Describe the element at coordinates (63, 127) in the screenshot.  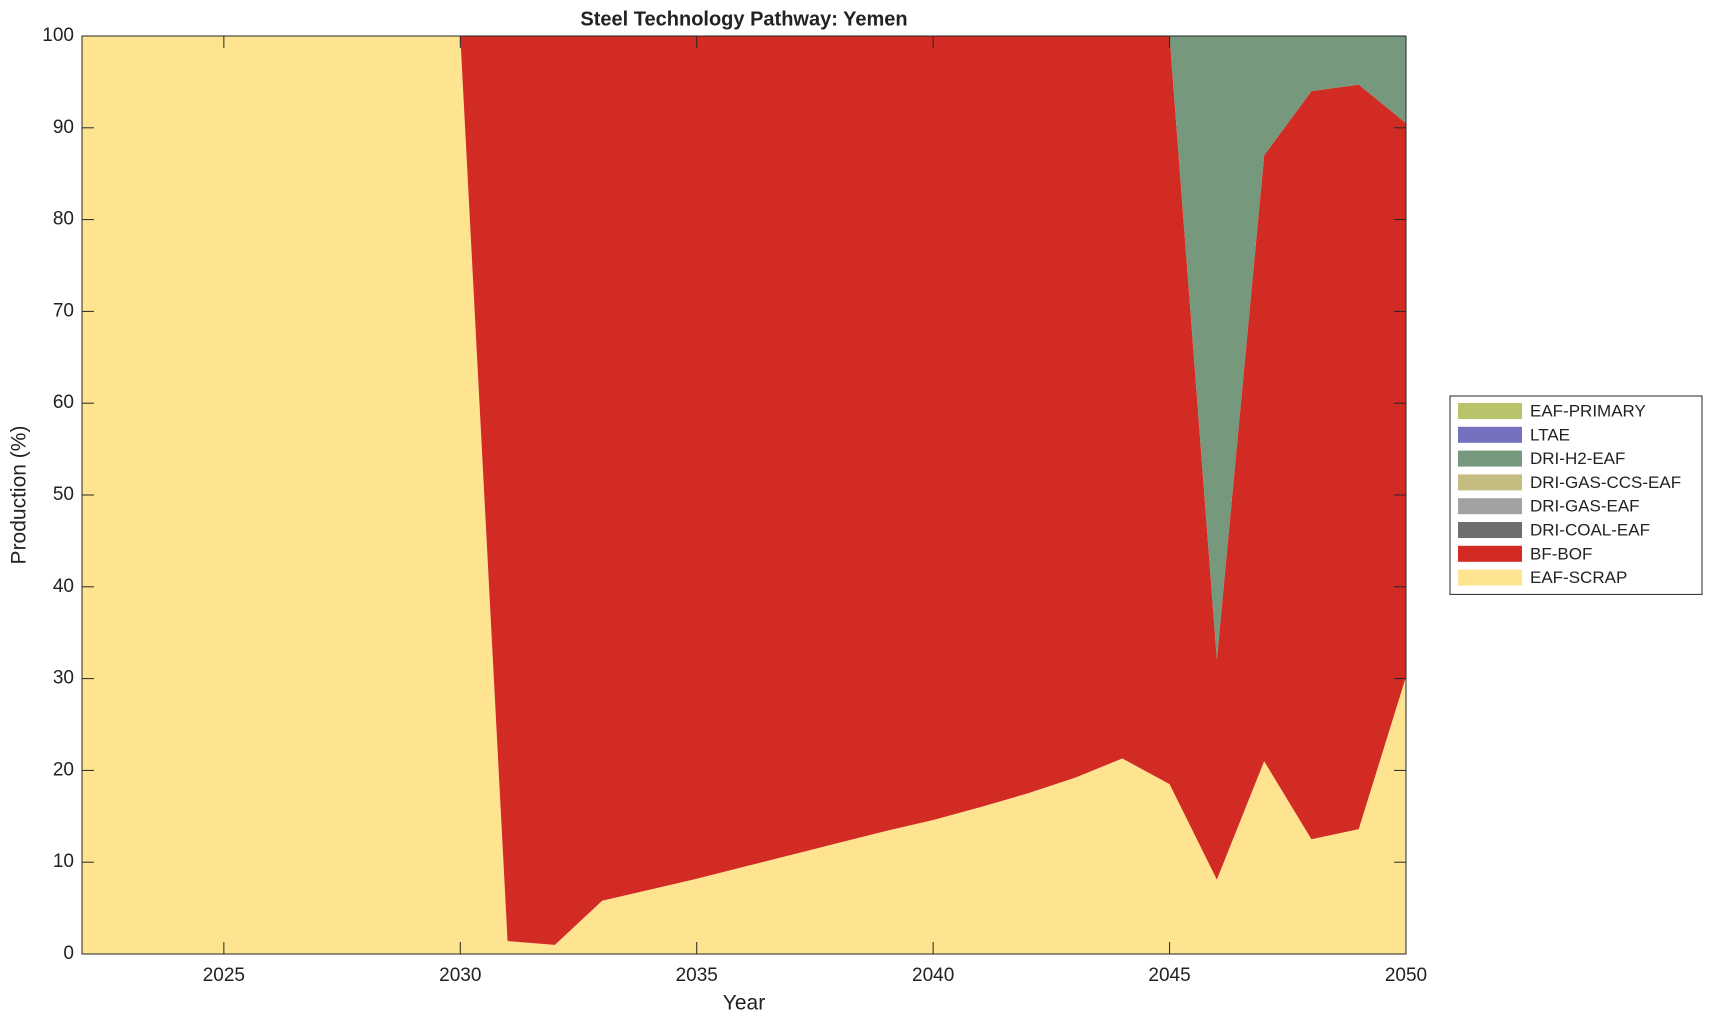
I see `y-tick-label: 90` at that location.